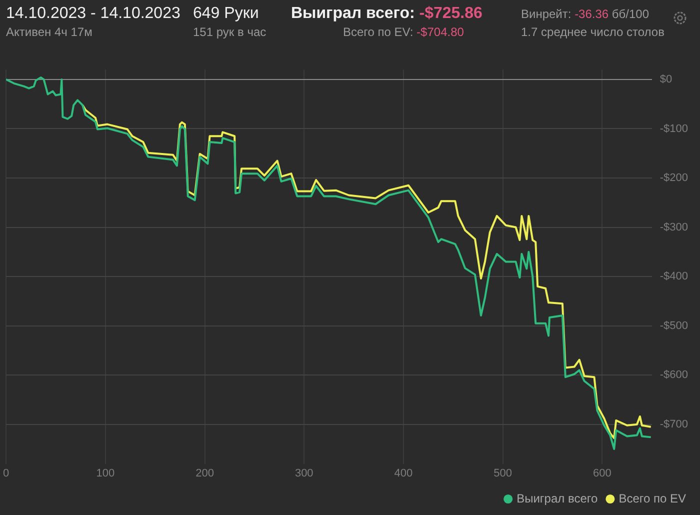 This screenshot has height=515, width=700. Describe the element at coordinates (674, 178) in the screenshot. I see `y-tick-label: -$200` at that location.